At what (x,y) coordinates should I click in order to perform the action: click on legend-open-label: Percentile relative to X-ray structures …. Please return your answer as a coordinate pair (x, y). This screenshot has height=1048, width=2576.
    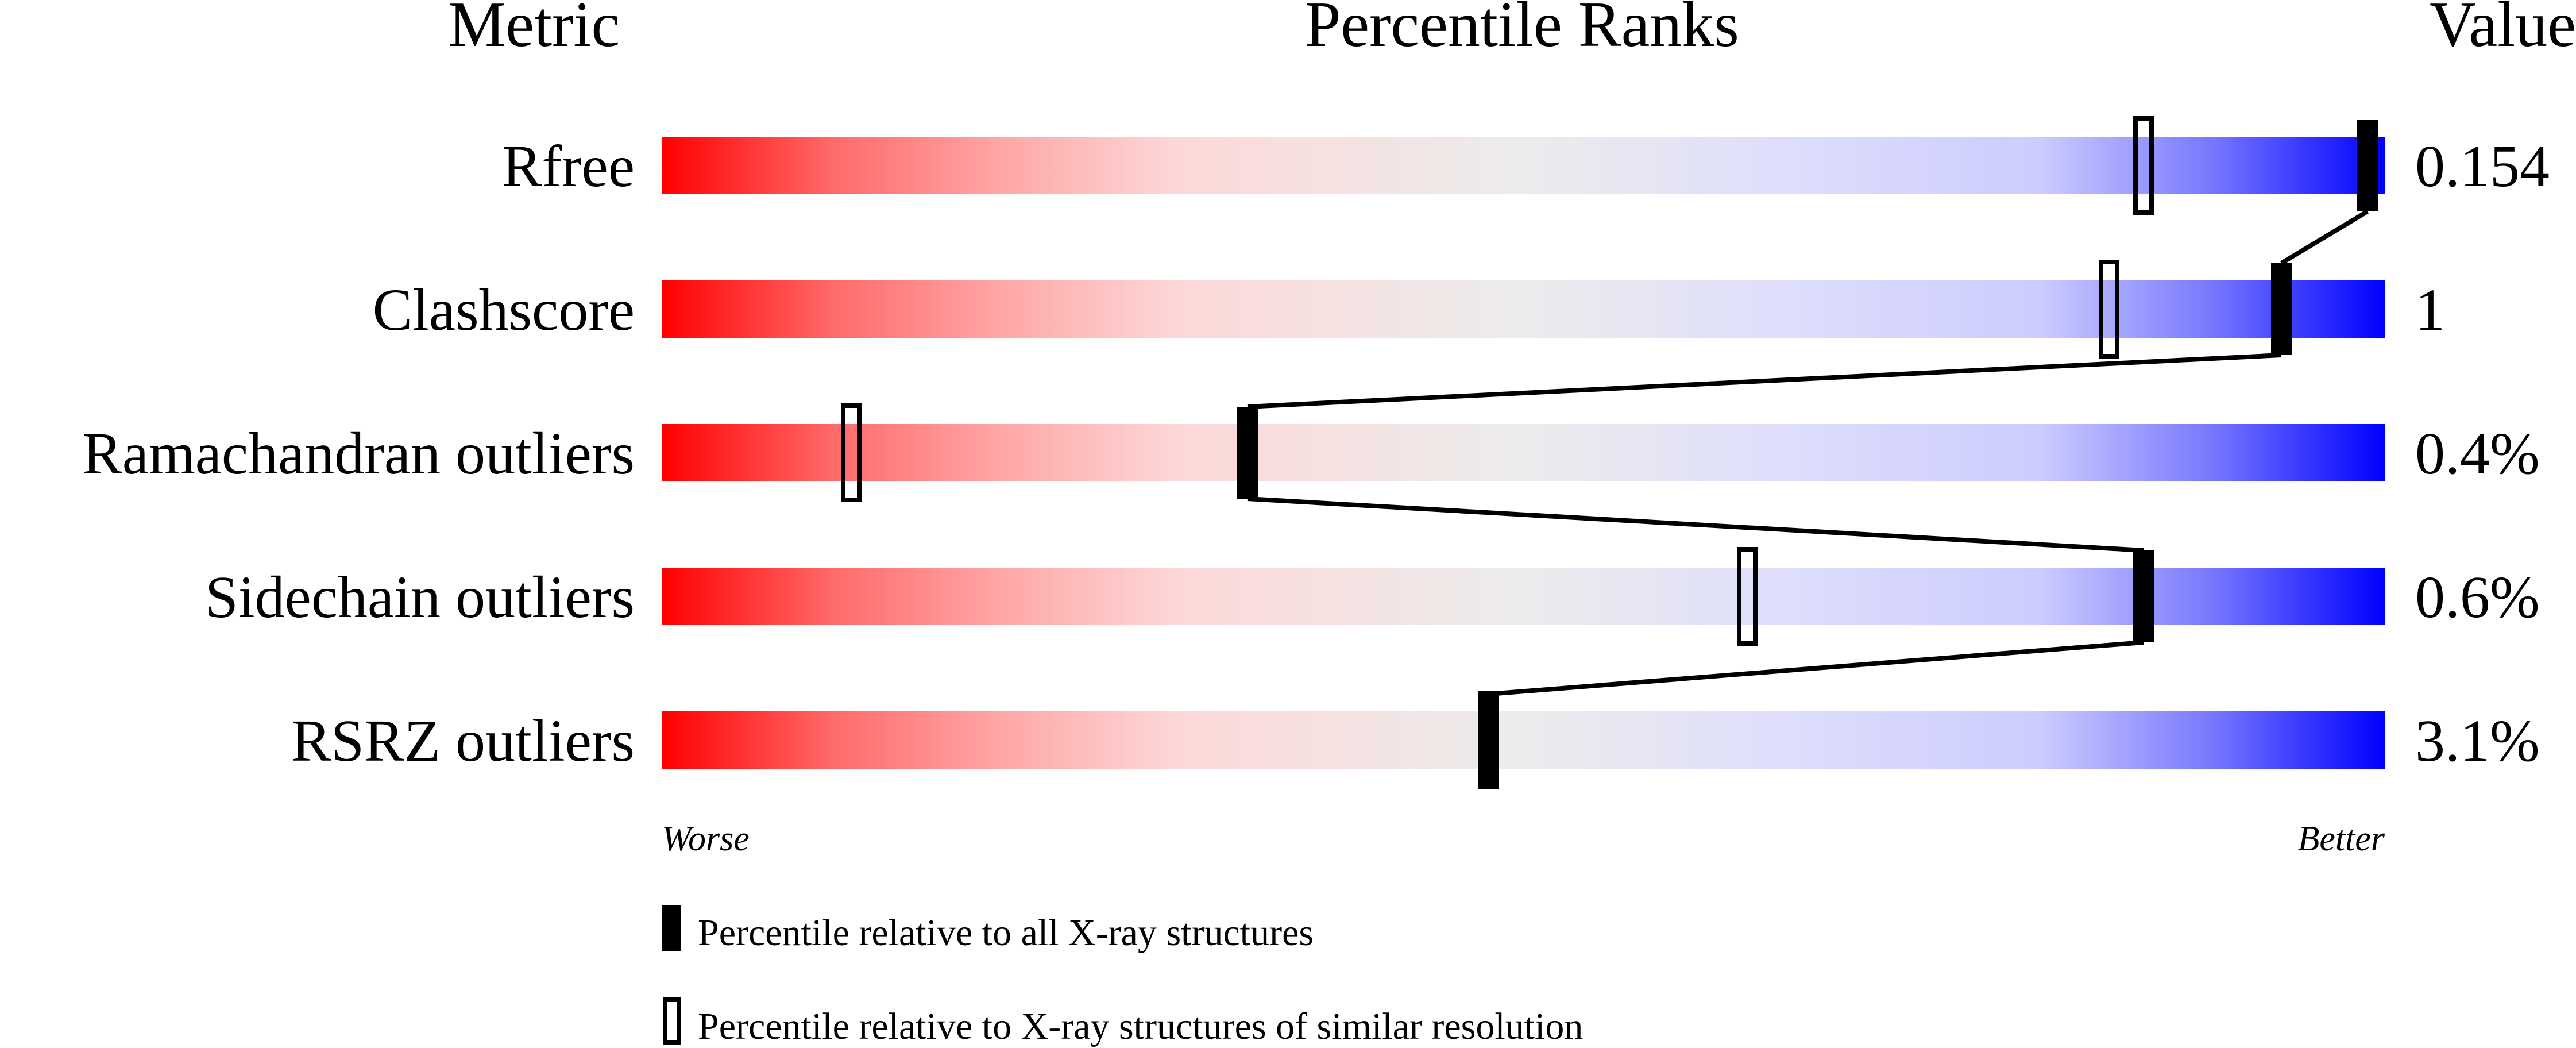
    Looking at the image, I should click on (1140, 1026).